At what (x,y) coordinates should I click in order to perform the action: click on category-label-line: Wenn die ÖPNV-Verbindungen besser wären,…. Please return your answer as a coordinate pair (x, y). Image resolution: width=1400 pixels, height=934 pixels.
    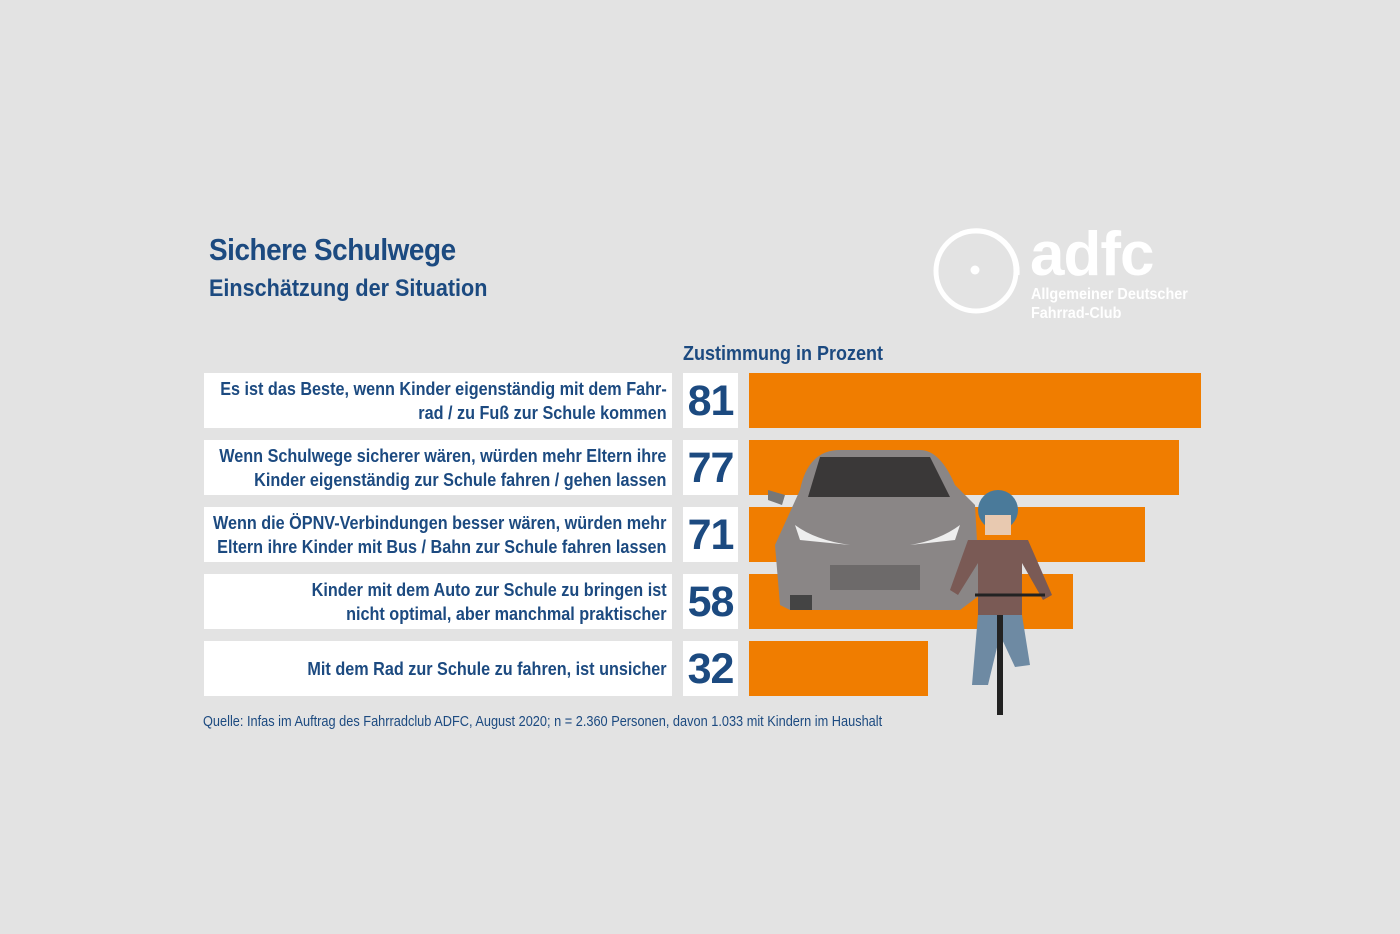
    Looking at the image, I should click on (440, 522).